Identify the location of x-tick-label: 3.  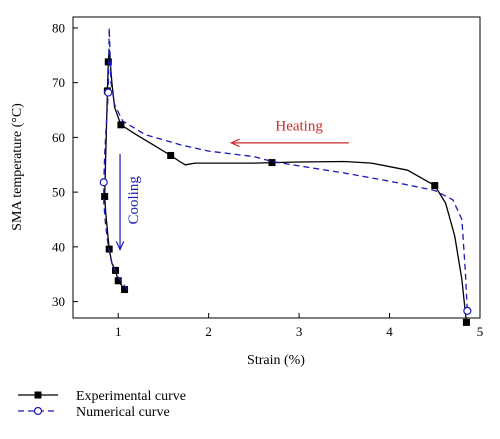
(299, 331).